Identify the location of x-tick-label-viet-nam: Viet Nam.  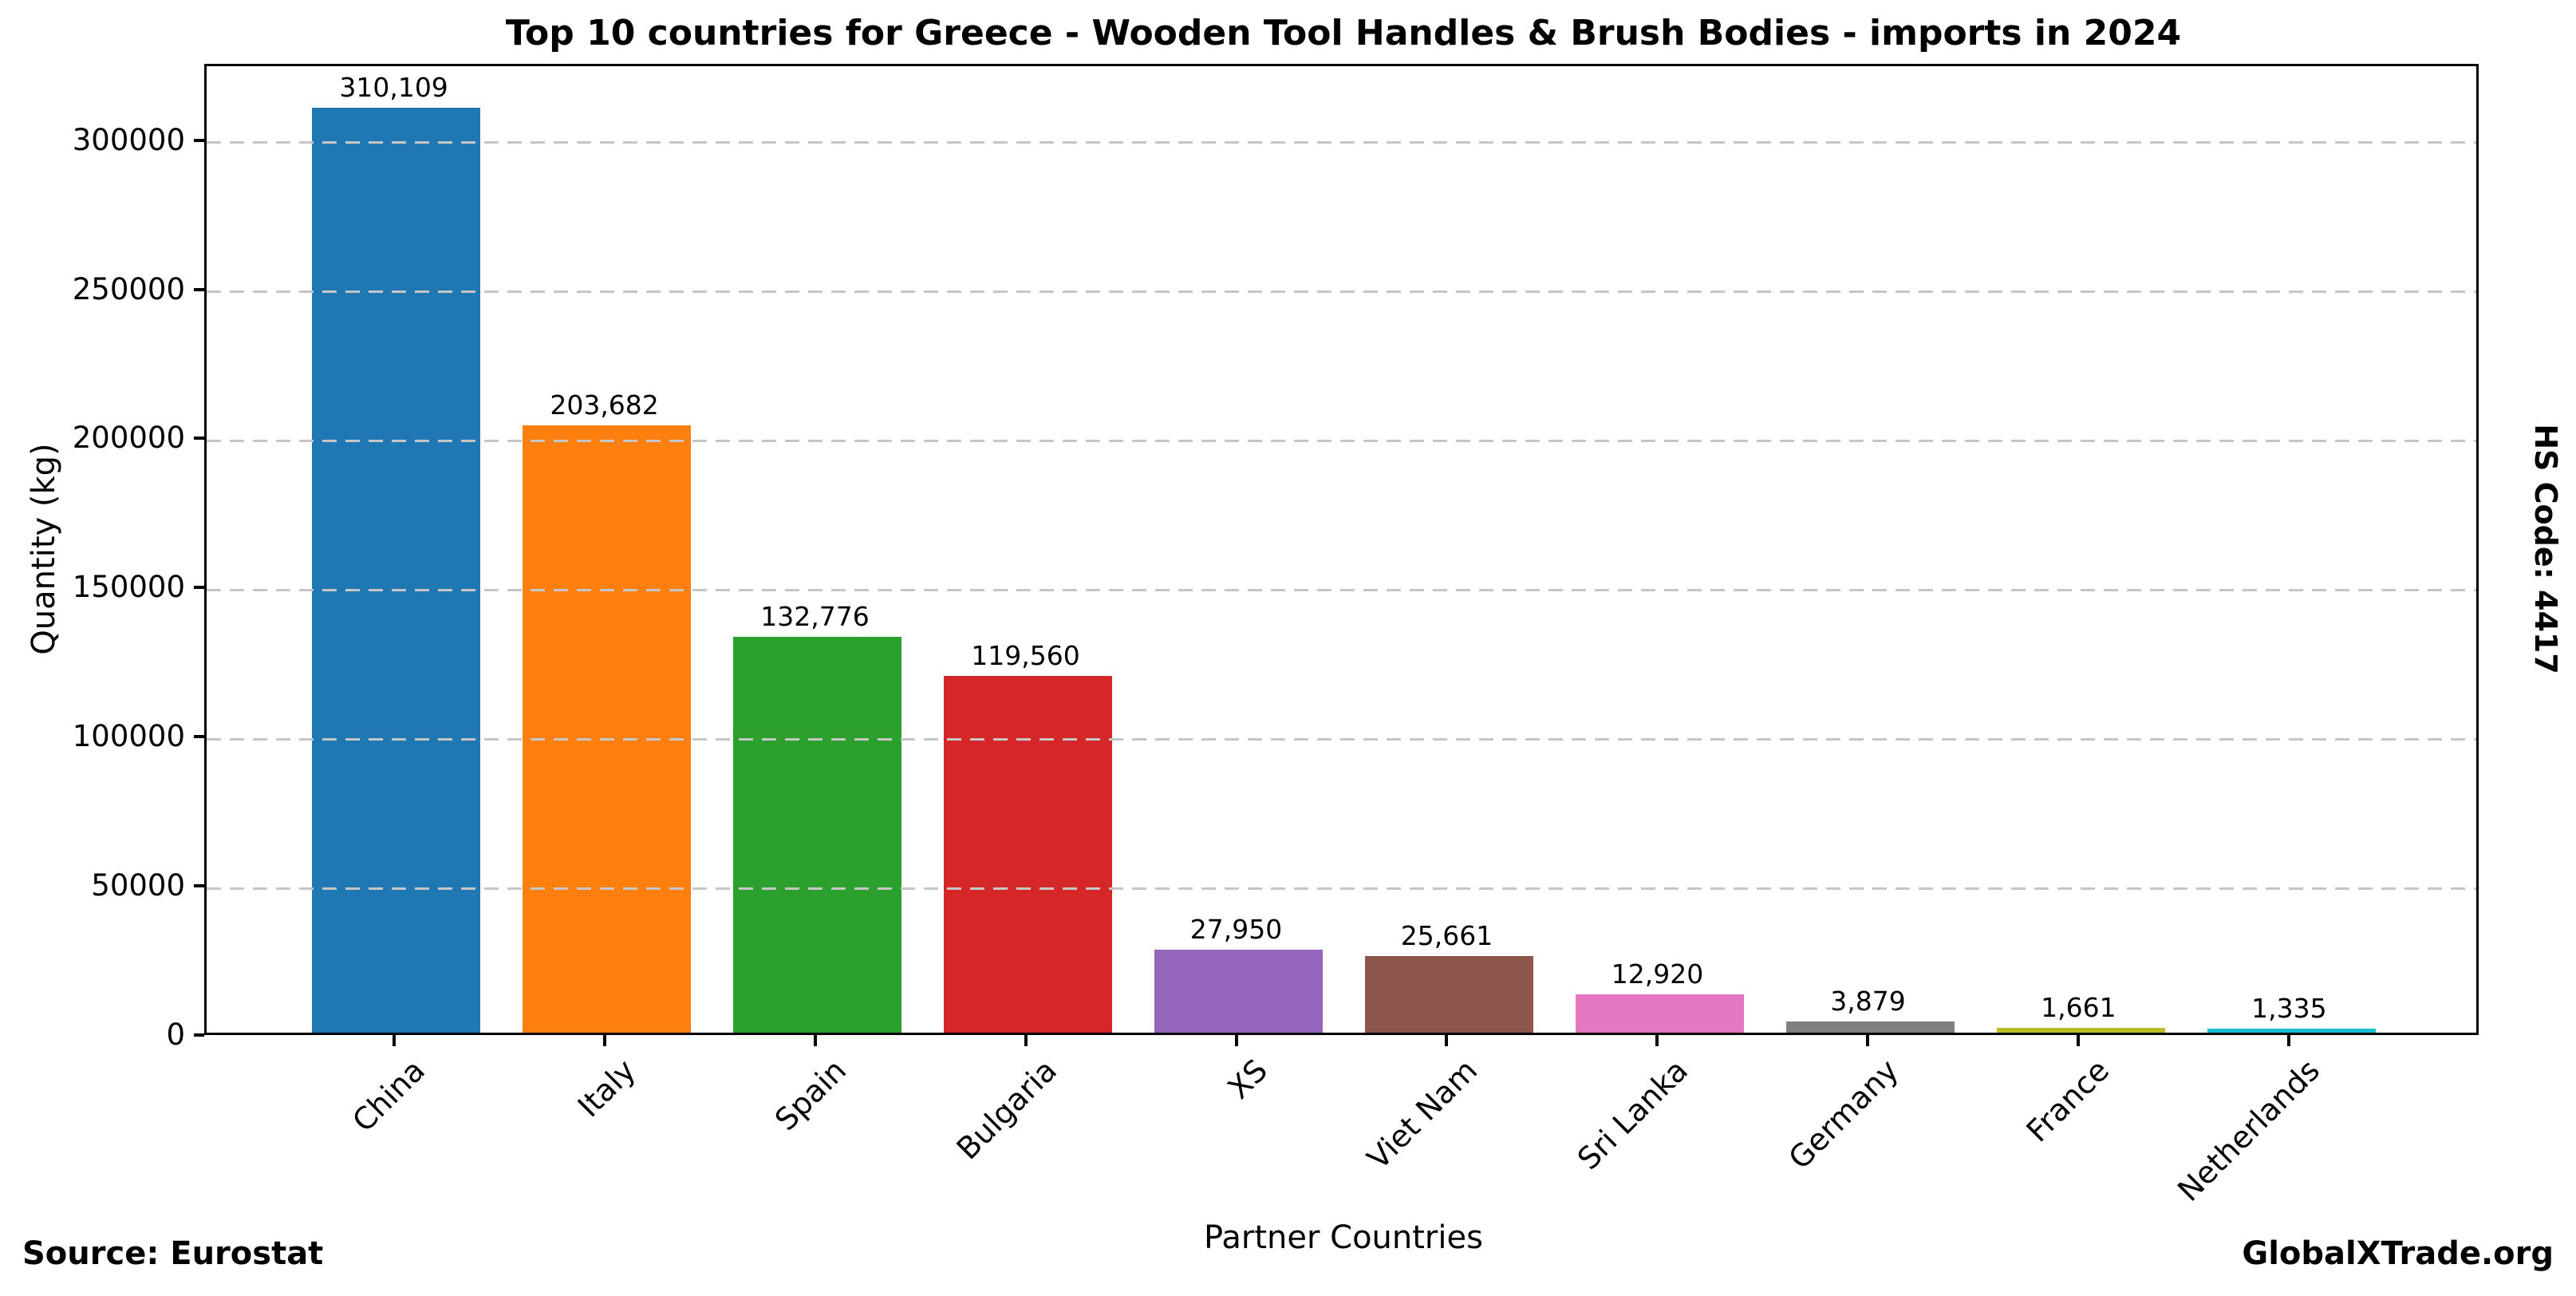
(1422, 1114).